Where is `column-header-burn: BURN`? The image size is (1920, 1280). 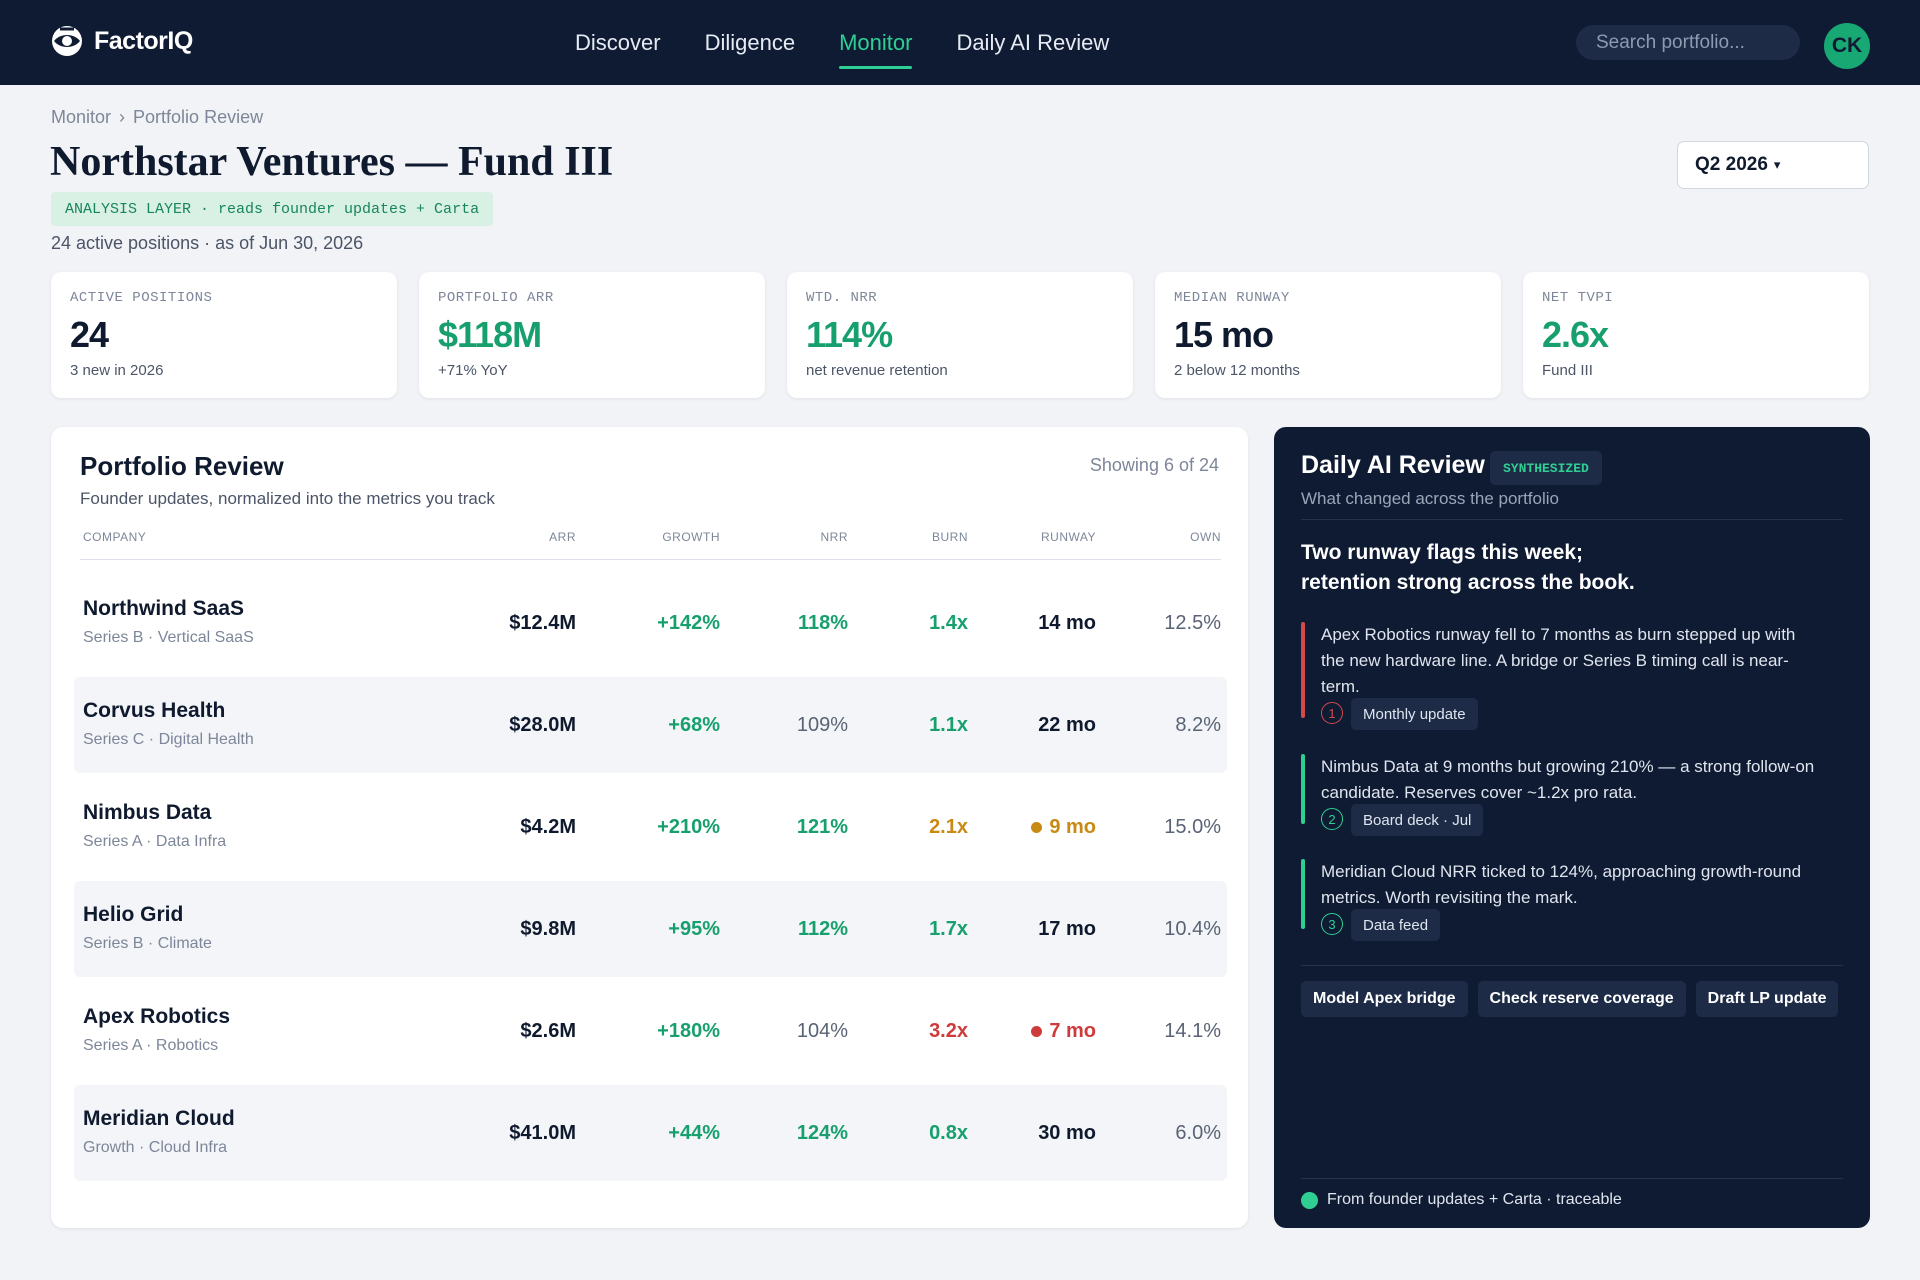 column-header-burn: BURN is located at coordinates (949, 537).